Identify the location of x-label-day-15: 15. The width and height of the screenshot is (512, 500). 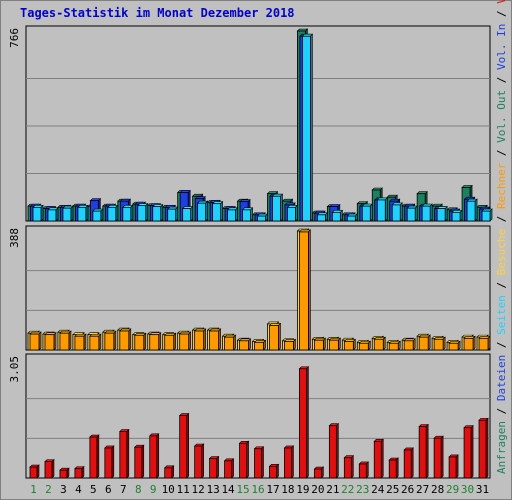
(242, 489).